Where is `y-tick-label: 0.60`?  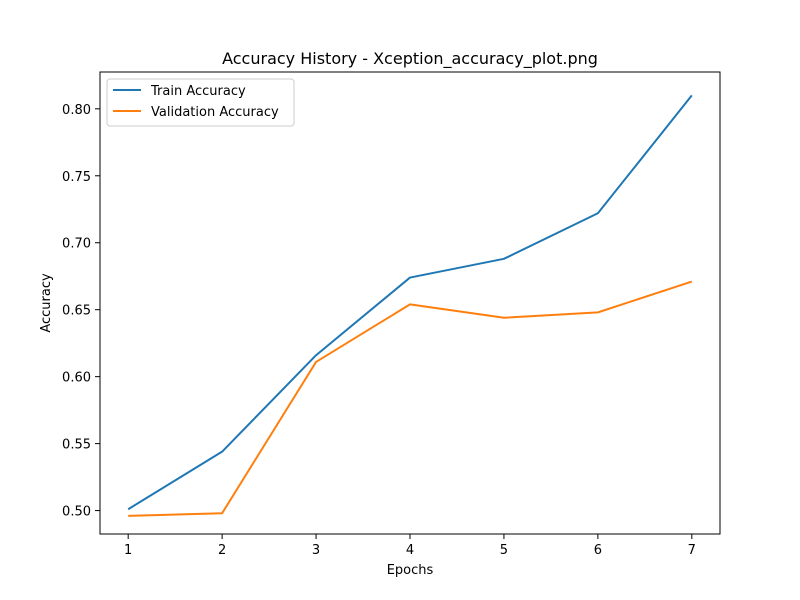
y-tick-label: 0.60 is located at coordinates (76, 378).